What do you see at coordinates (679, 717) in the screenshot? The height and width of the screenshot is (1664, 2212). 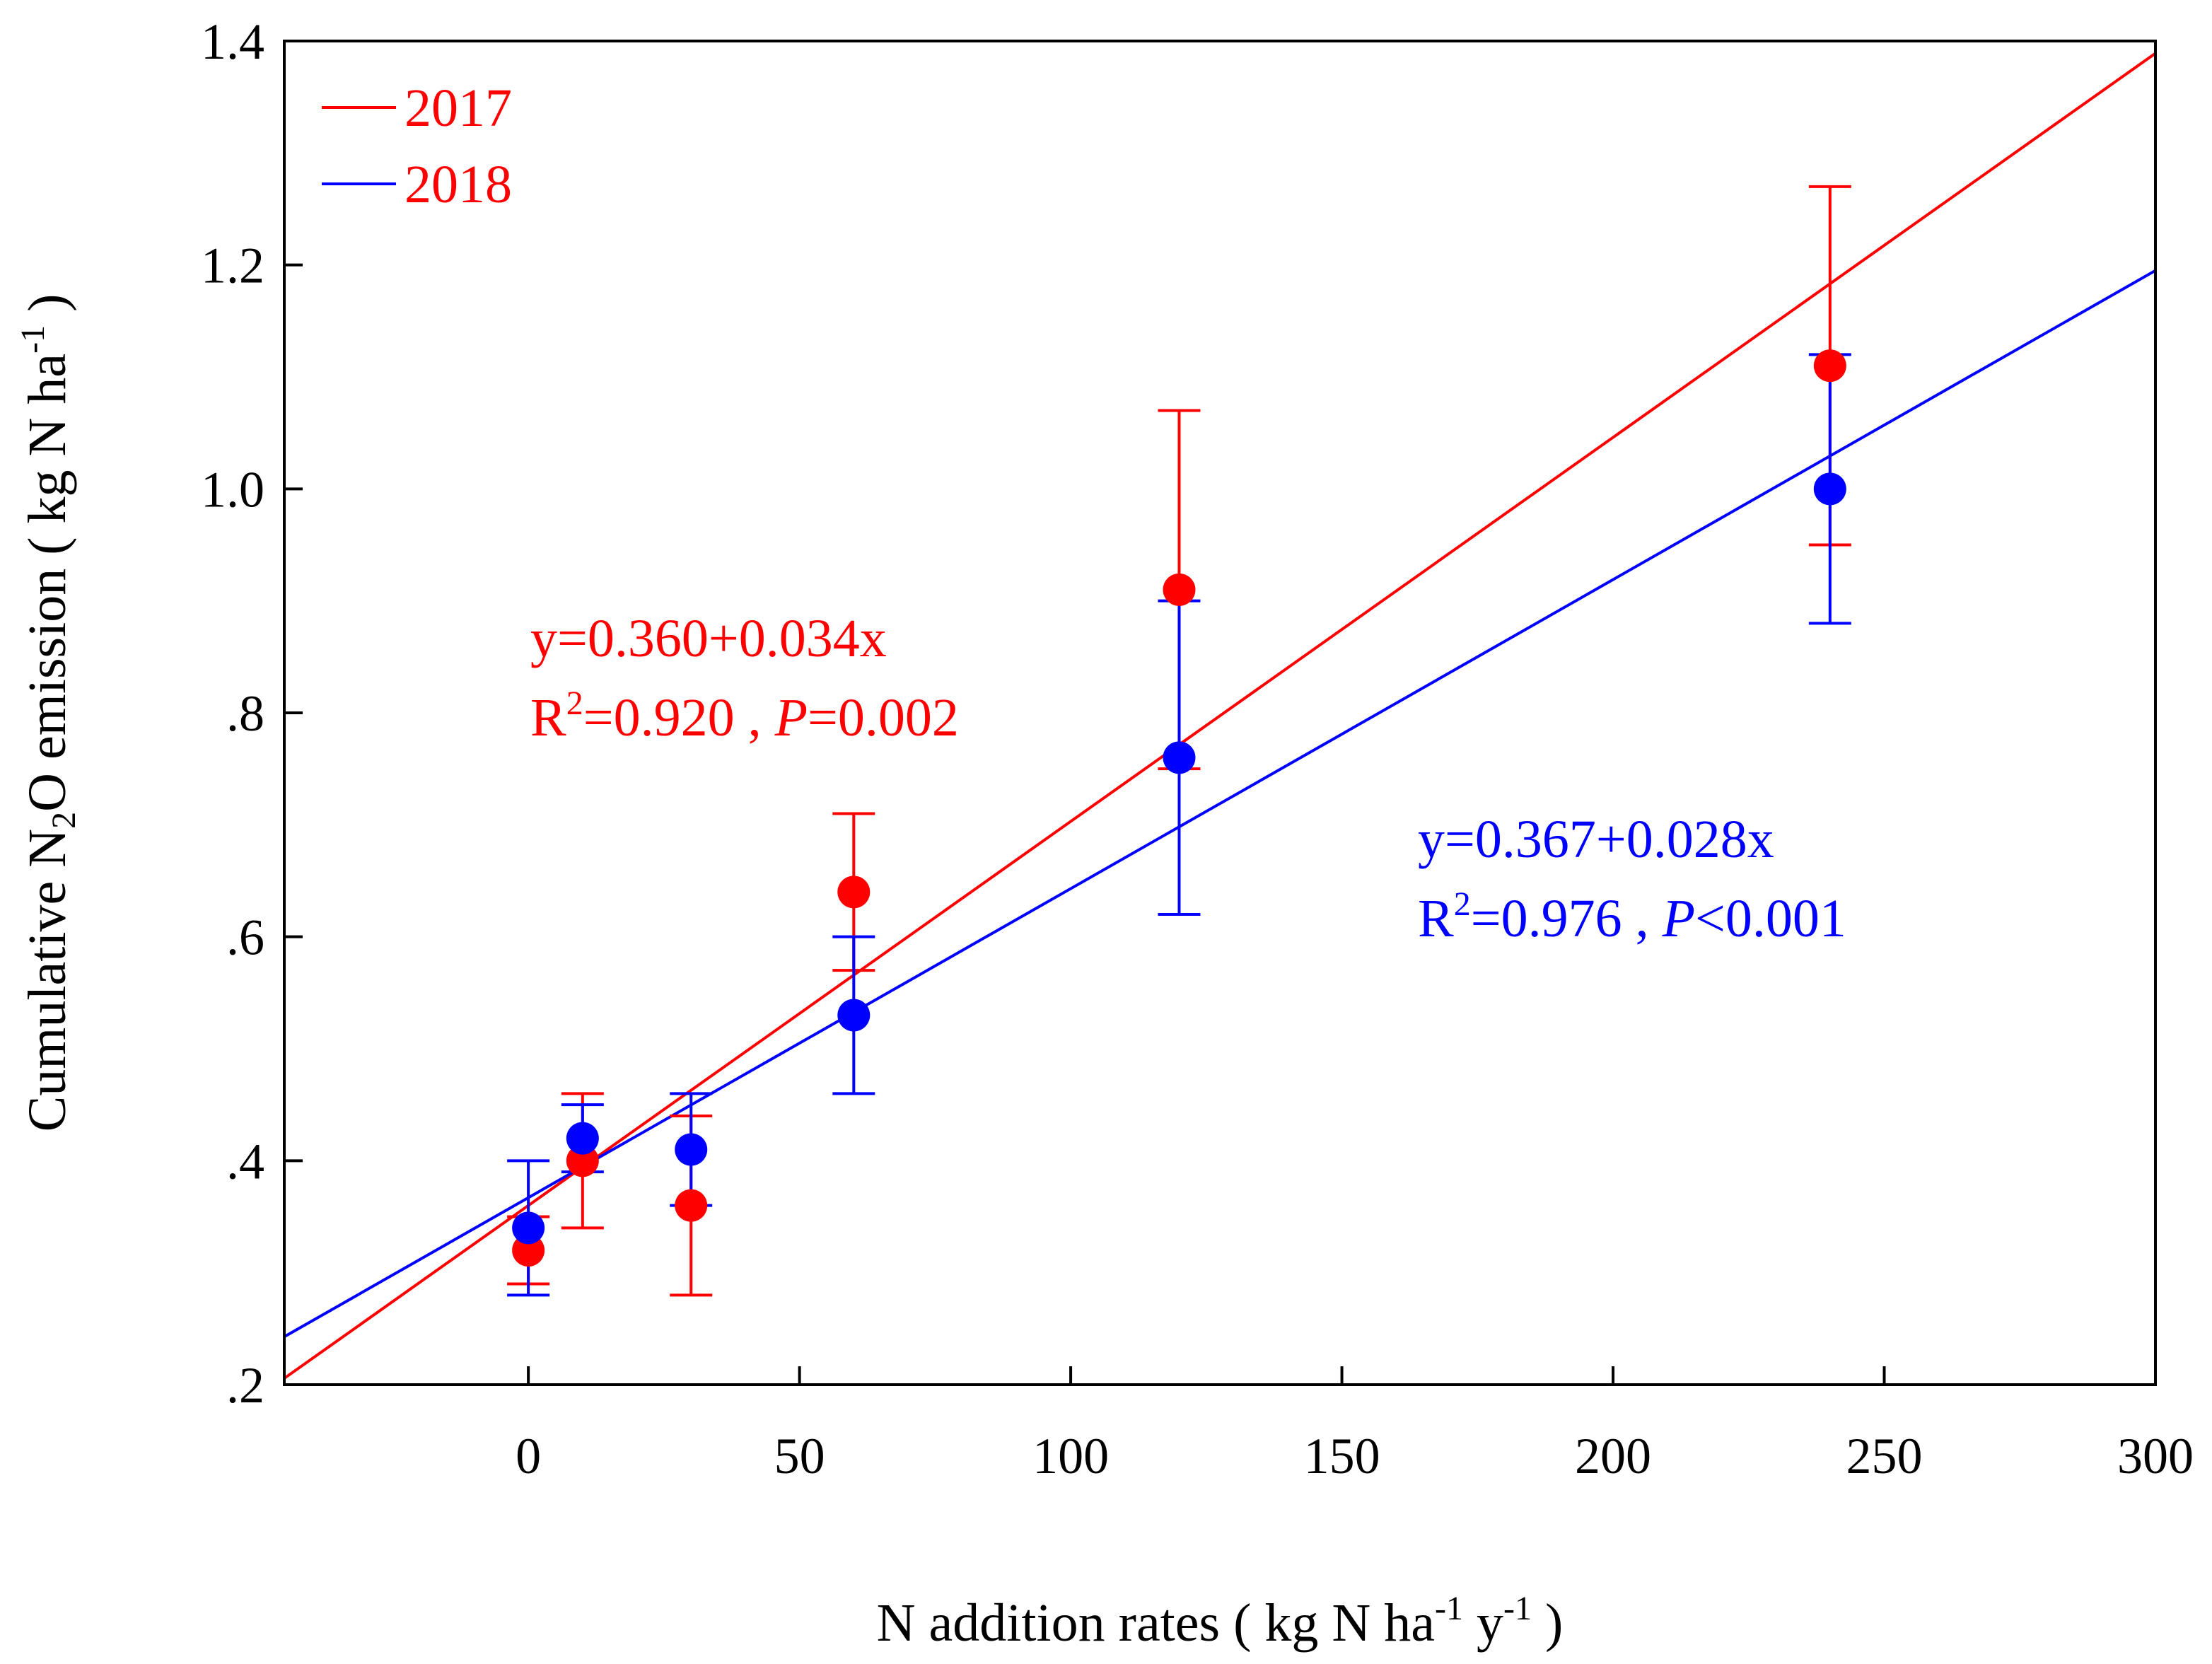 I see `stats-2017-part: =0.920 ,` at bounding box center [679, 717].